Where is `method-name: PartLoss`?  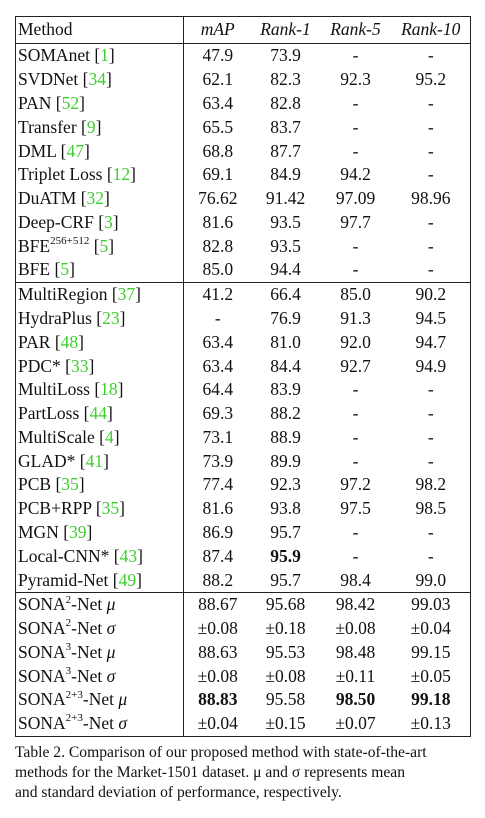
method-name: PartLoss is located at coordinates (49, 413).